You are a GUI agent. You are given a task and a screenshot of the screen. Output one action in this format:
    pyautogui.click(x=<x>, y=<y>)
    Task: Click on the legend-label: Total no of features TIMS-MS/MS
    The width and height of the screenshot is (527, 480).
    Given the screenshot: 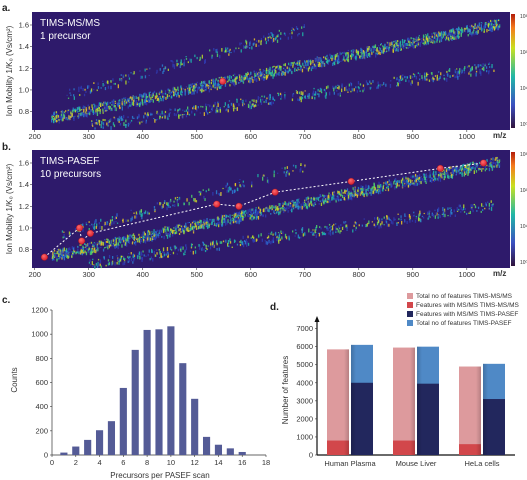 What is the action you would take?
    pyautogui.click(x=464, y=296)
    